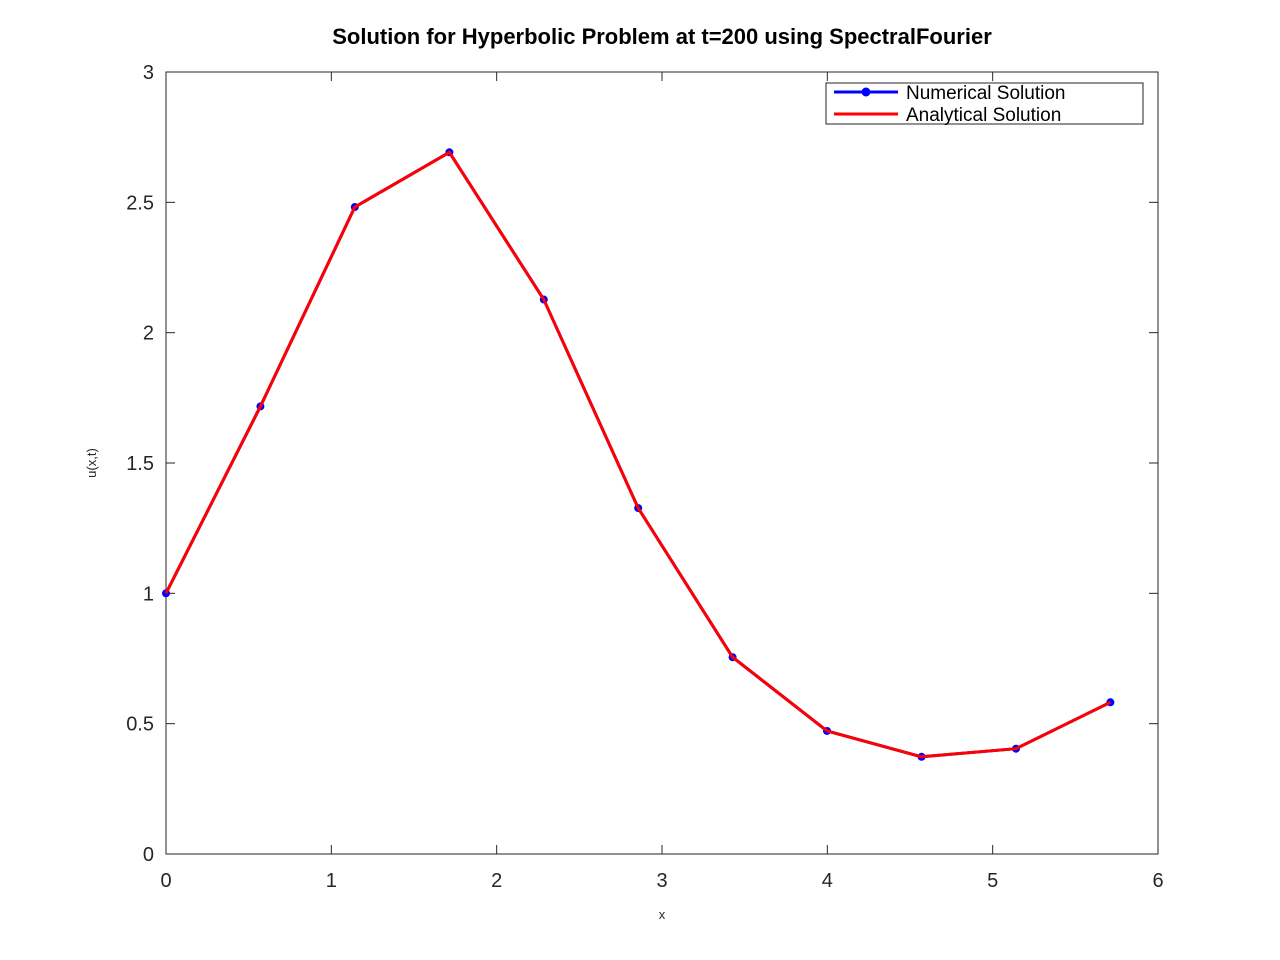 This screenshot has height=960, width=1280. Describe the element at coordinates (661, 881) in the screenshot. I see `x-tick-label: 3` at that location.